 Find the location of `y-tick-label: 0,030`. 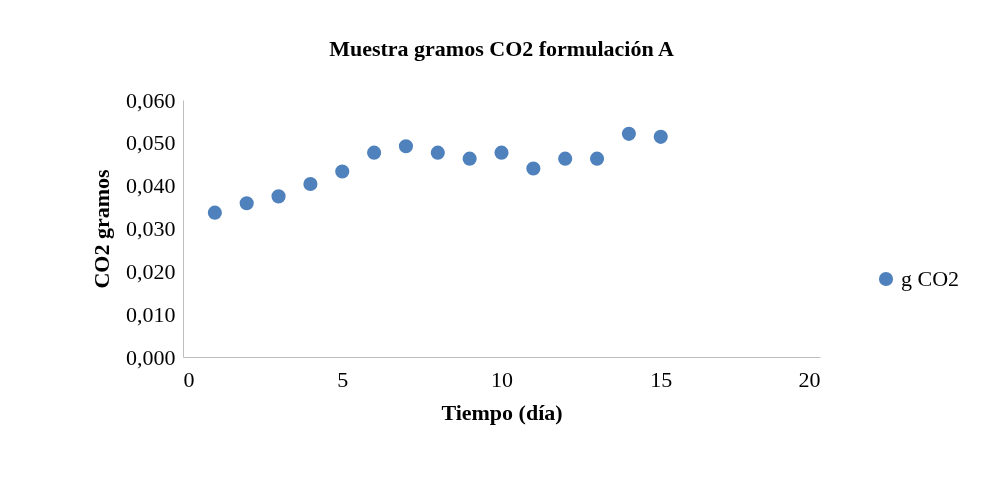

y-tick-label: 0,030 is located at coordinates (151, 228).